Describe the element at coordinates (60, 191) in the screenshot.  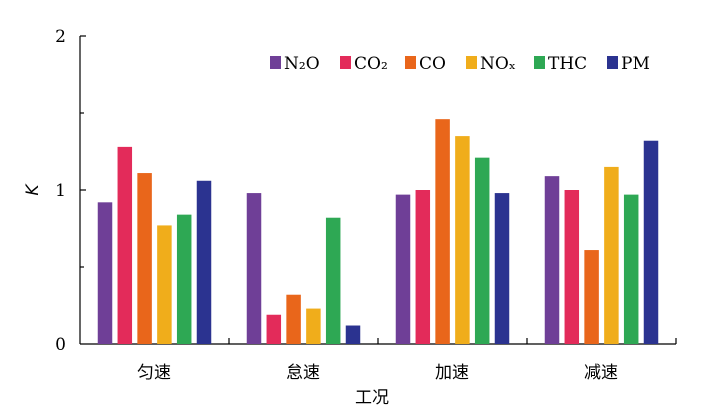
I see `y-tick-label: 1` at that location.